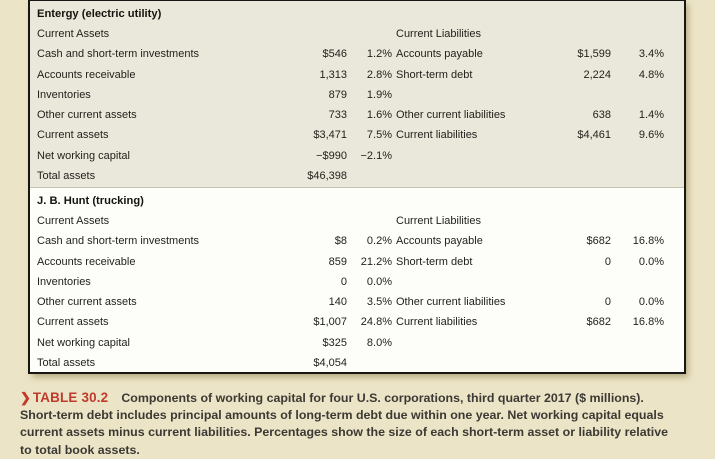 The width and height of the screenshot is (715, 459). Describe the element at coordinates (379, 342) in the screenshot. I see `asset-pct: 8.0%` at that location.